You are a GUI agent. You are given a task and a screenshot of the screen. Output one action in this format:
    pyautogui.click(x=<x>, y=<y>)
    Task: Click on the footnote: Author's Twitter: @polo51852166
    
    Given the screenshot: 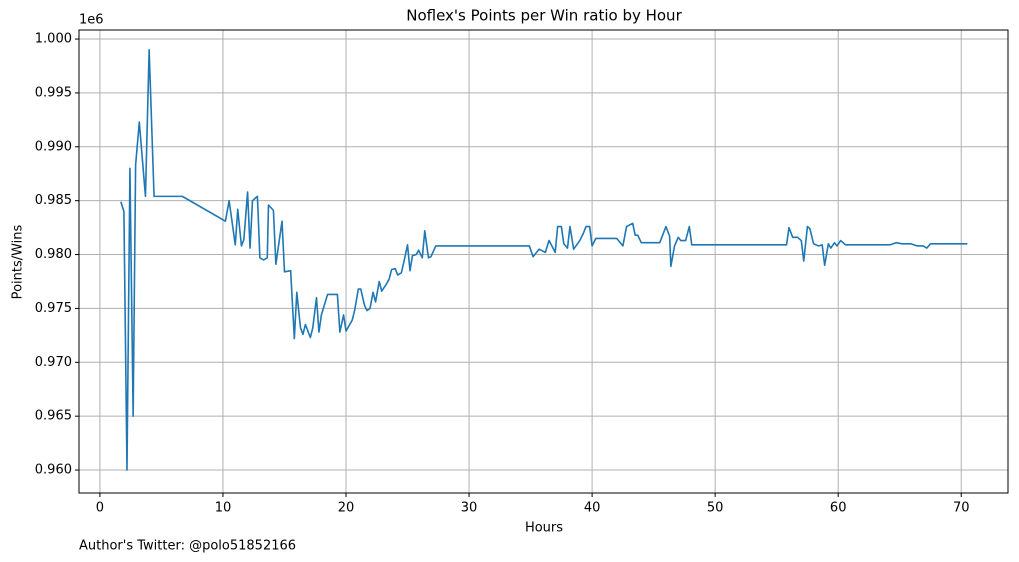 What is the action you would take?
    pyautogui.click(x=187, y=546)
    